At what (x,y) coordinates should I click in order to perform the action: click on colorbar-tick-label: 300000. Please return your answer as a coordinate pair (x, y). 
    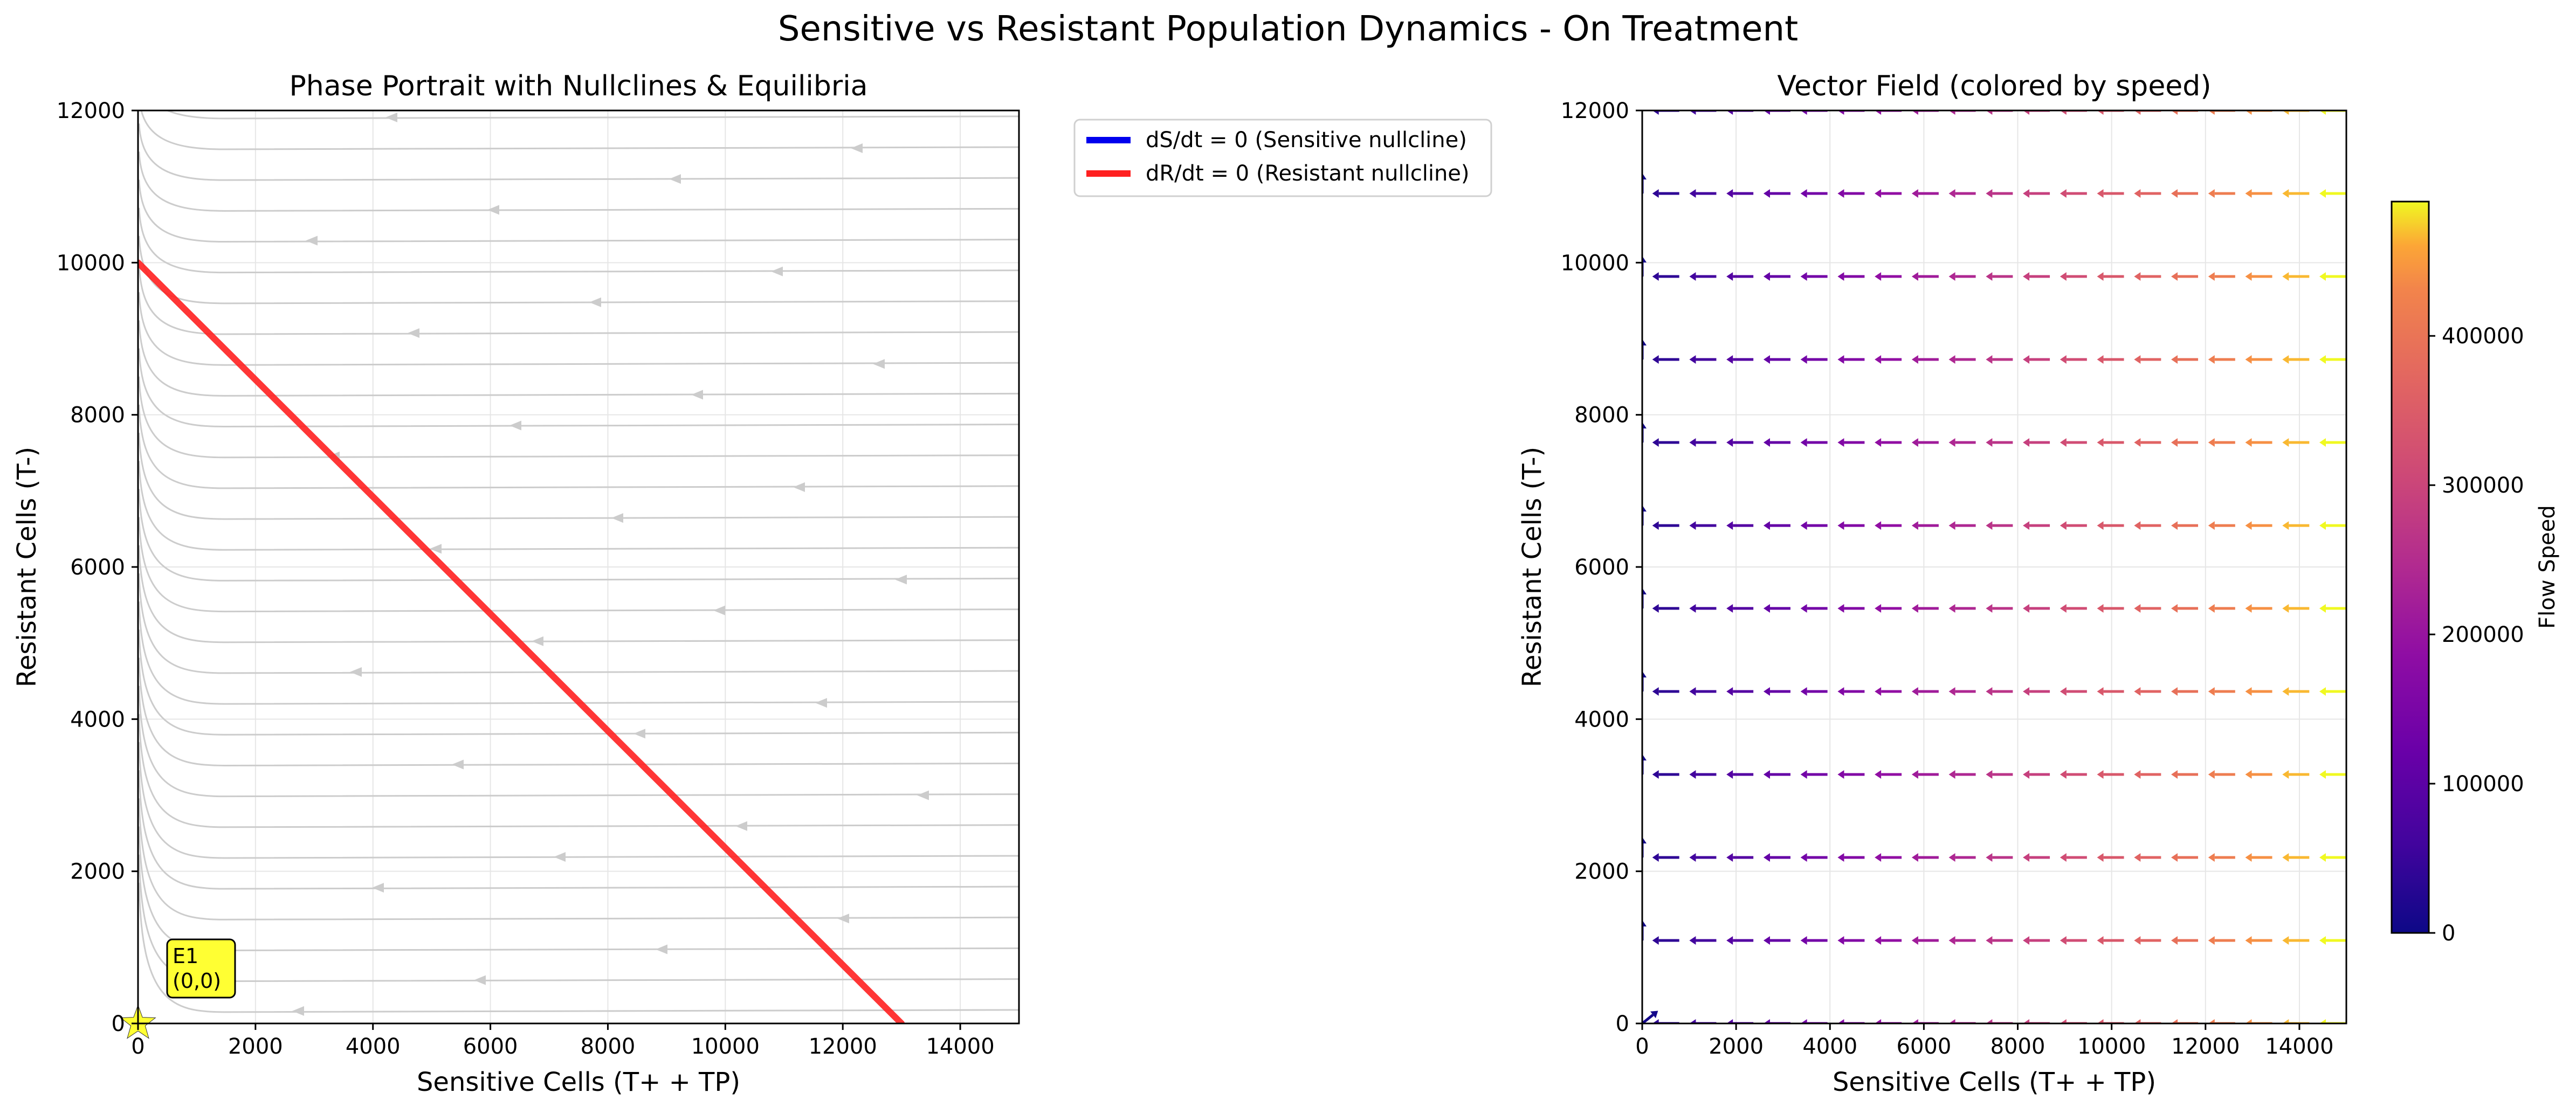
    Looking at the image, I should click on (2483, 485).